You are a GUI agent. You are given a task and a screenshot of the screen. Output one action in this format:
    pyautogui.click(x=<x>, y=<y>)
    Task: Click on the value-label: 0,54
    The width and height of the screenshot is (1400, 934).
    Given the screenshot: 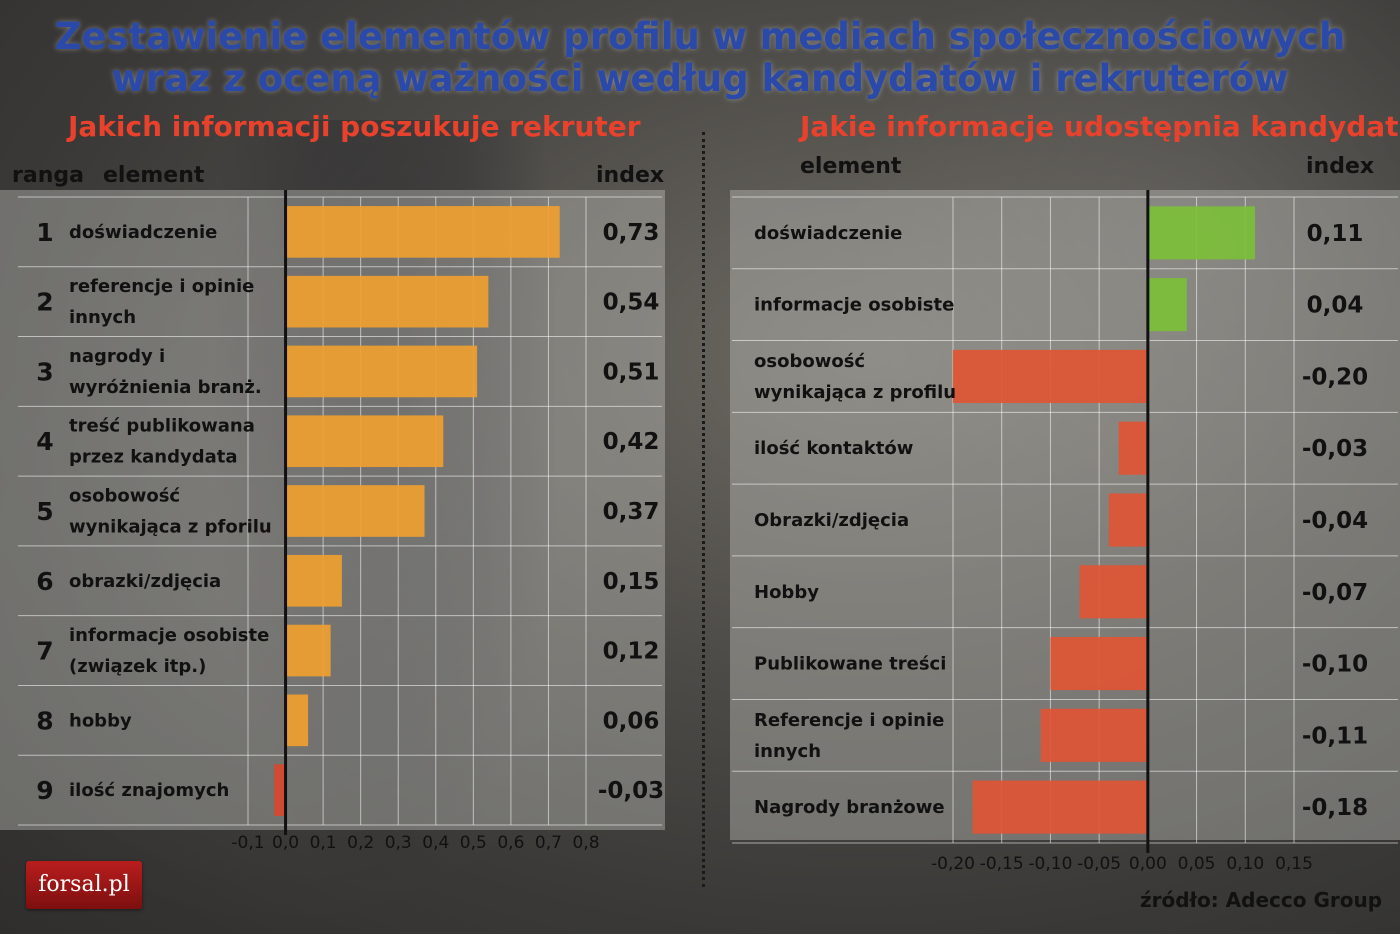 What is the action you would take?
    pyautogui.click(x=631, y=303)
    